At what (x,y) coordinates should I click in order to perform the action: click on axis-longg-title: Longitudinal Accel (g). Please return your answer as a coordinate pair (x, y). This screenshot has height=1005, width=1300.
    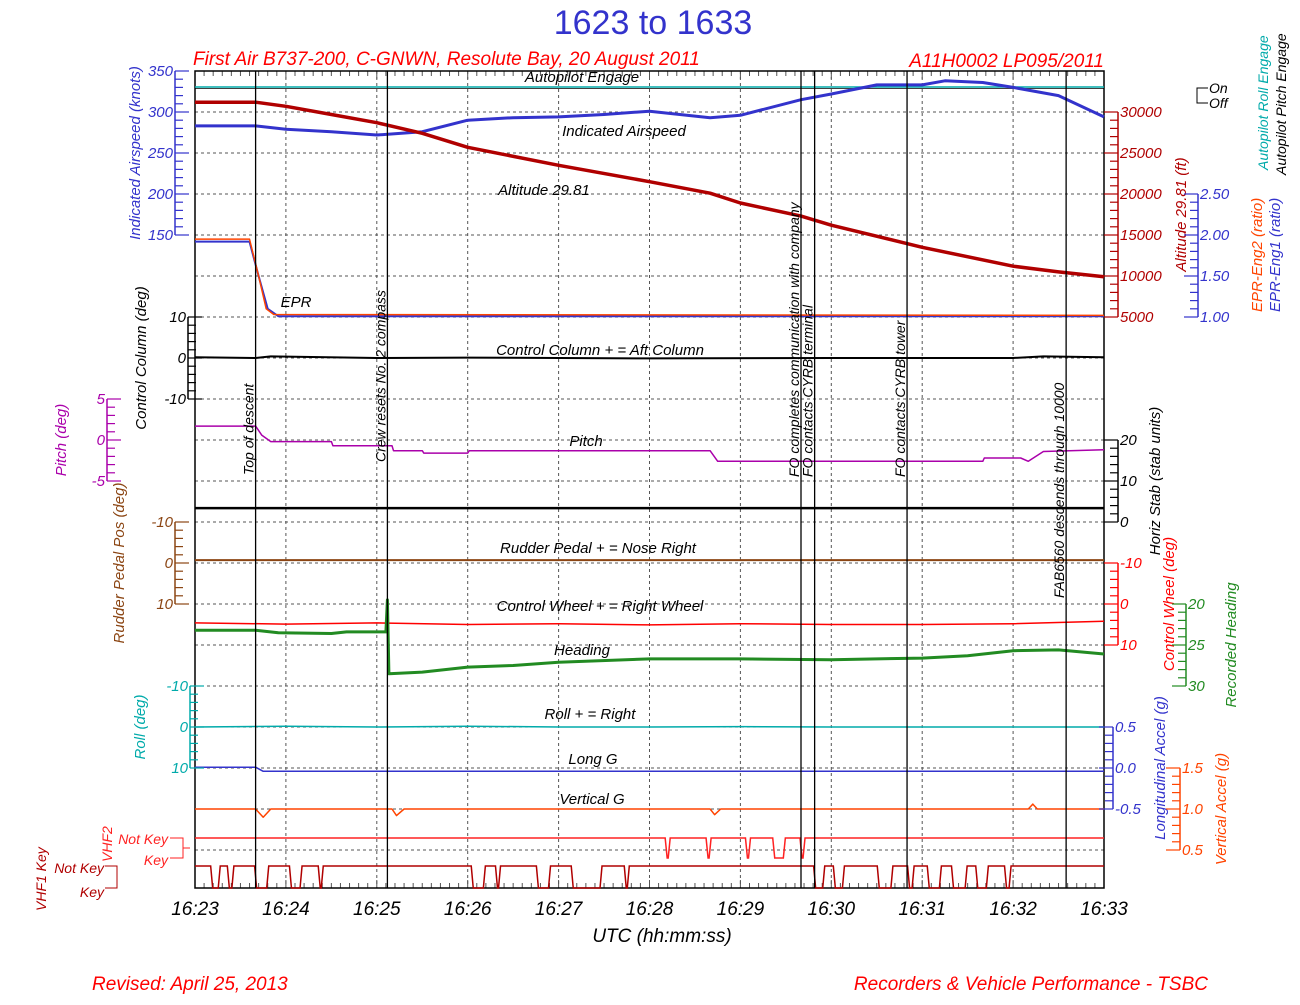
    Looking at the image, I should click on (1160, 768).